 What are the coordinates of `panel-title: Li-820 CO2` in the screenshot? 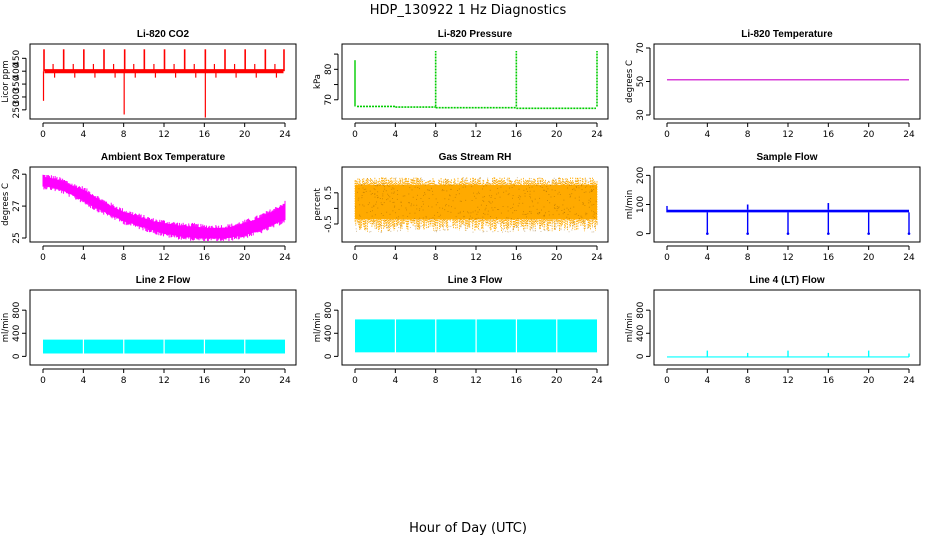 It's located at (163, 34).